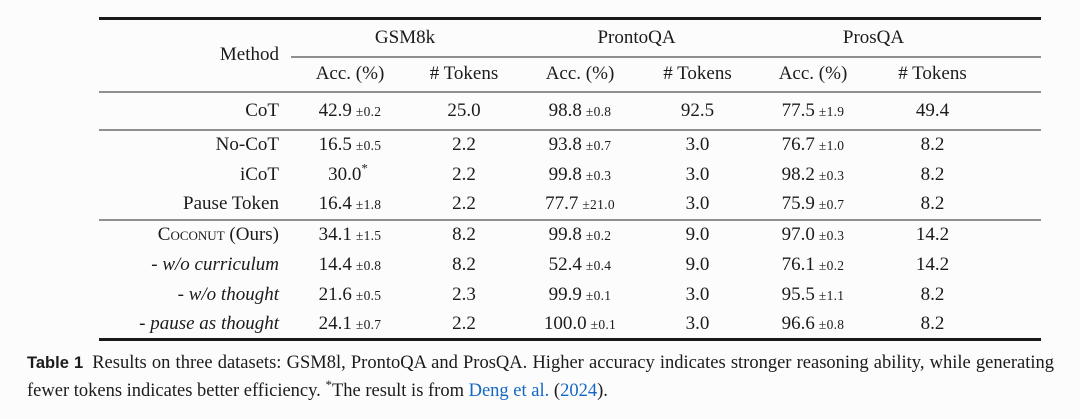 This screenshot has height=419, width=1080. Describe the element at coordinates (798, 294) in the screenshot. I see `acc-value: 95.5` at that location.